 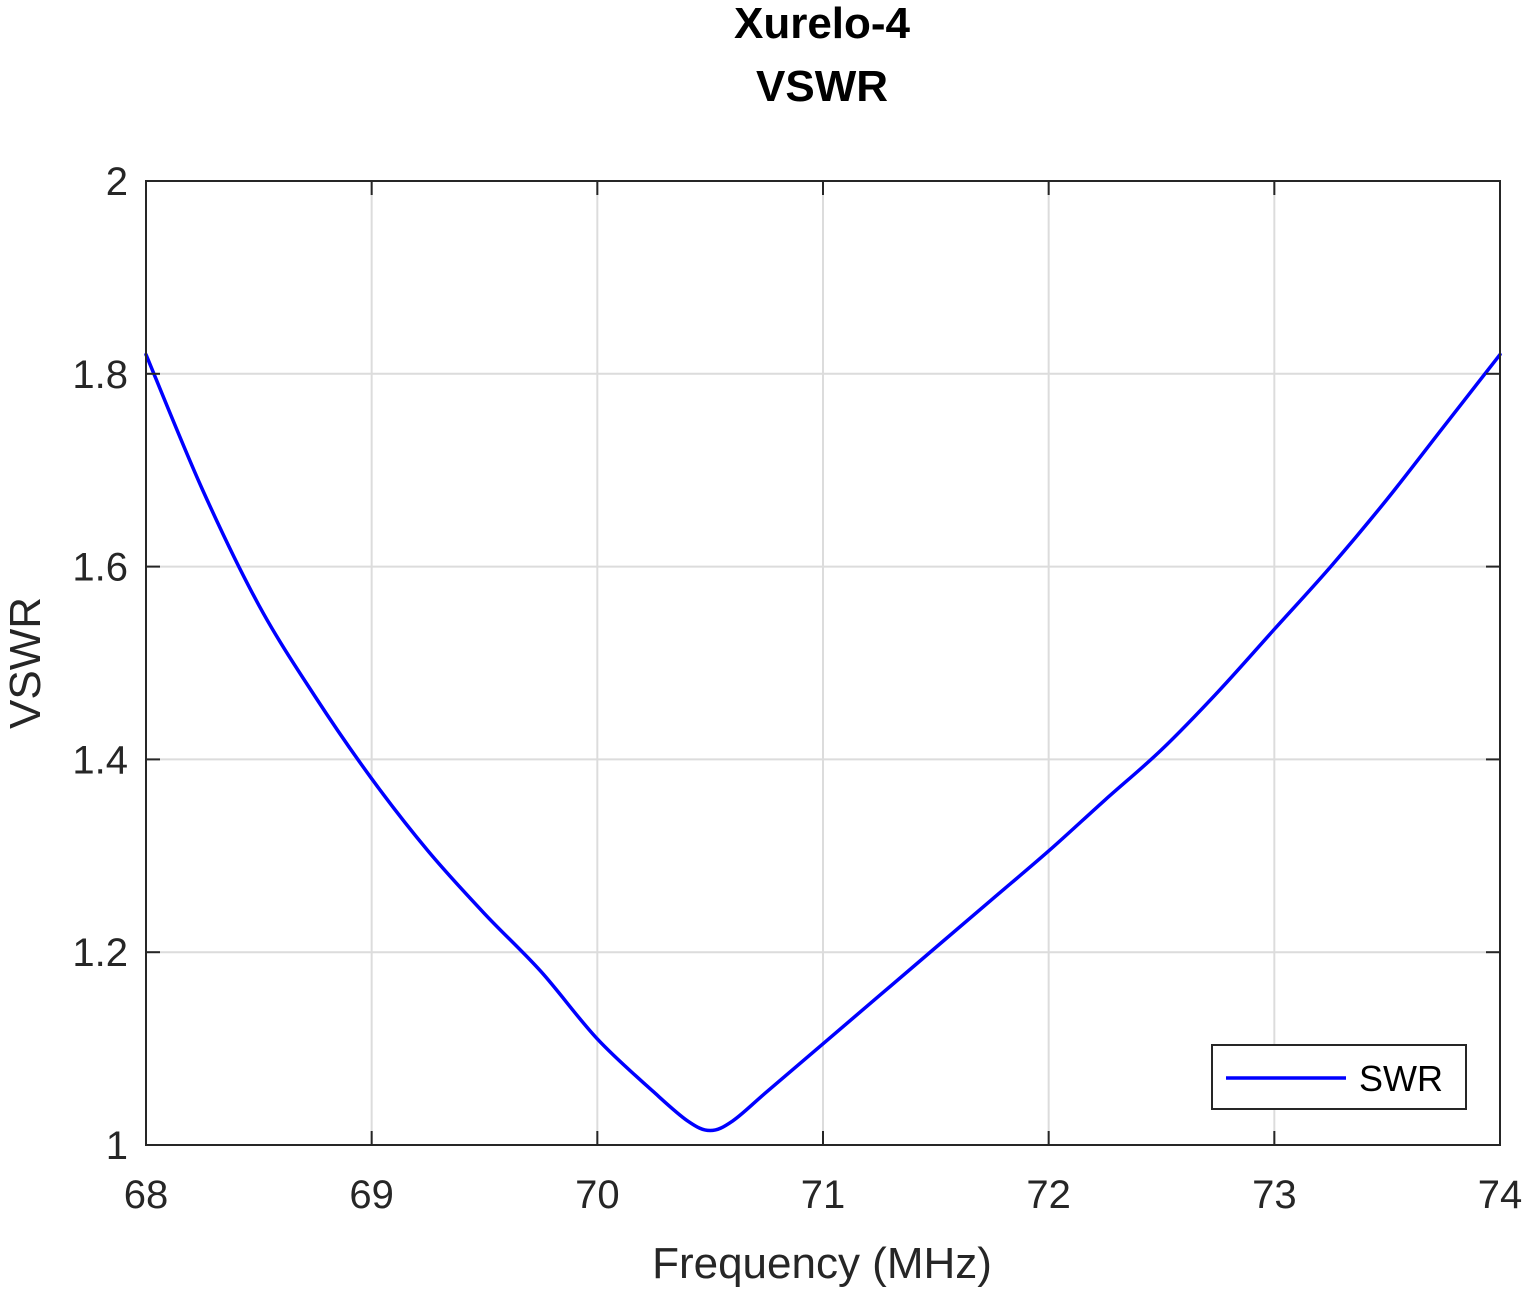 What do you see at coordinates (25, 663) in the screenshot?
I see `y-axis-label: VSWR` at bounding box center [25, 663].